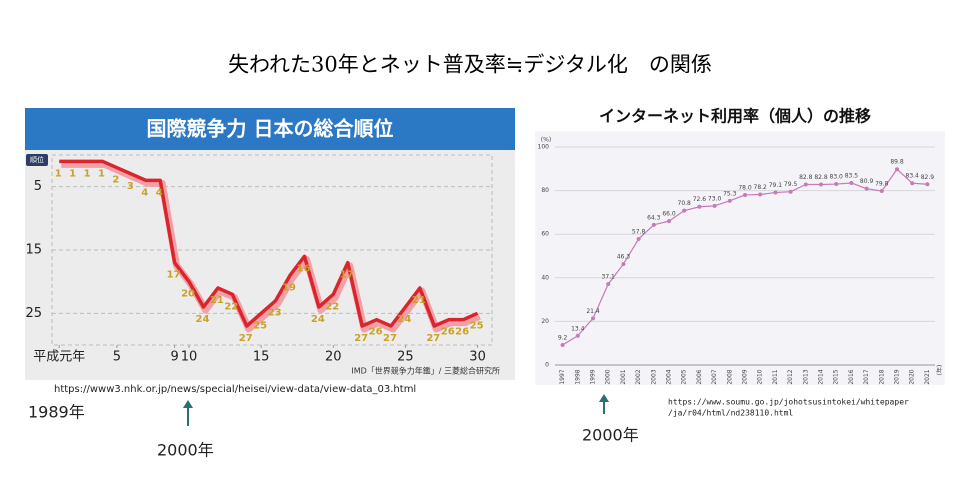 Image resolution: width=974 pixels, height=491 pixels. Describe the element at coordinates (897, 162) in the screenshot. I see `data-label: 89.8` at that location.